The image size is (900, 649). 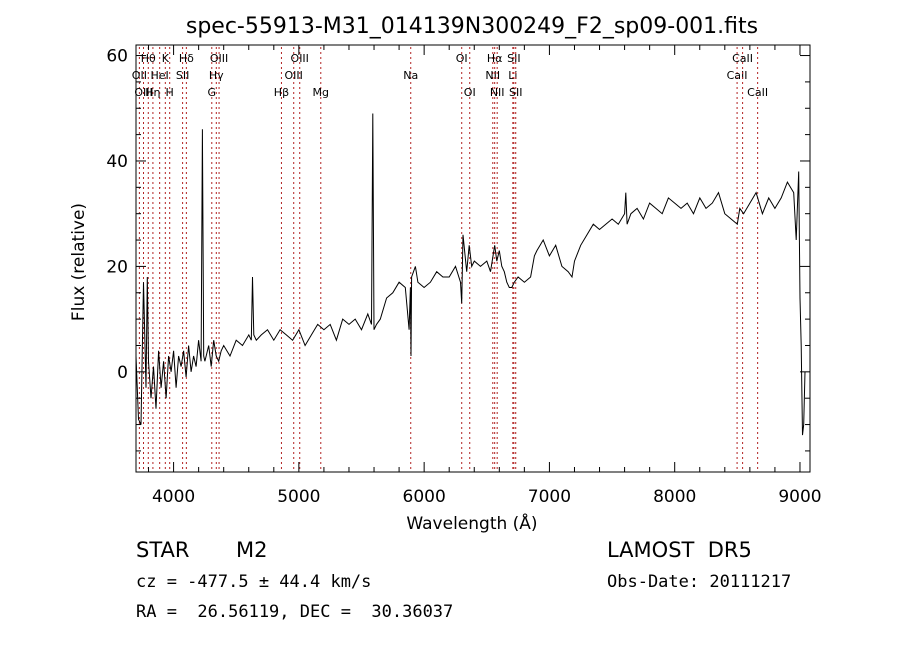 What do you see at coordinates (186, 58) in the screenshot?
I see `line-marker-label-8: Hδ` at bounding box center [186, 58].